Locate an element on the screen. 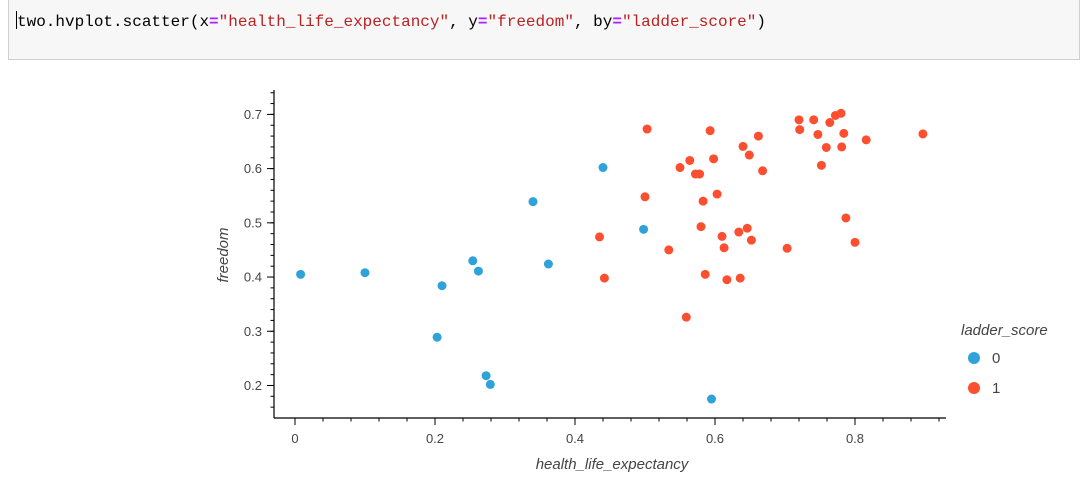 This screenshot has width=1080, height=490. code-token: x is located at coordinates (204, 22).